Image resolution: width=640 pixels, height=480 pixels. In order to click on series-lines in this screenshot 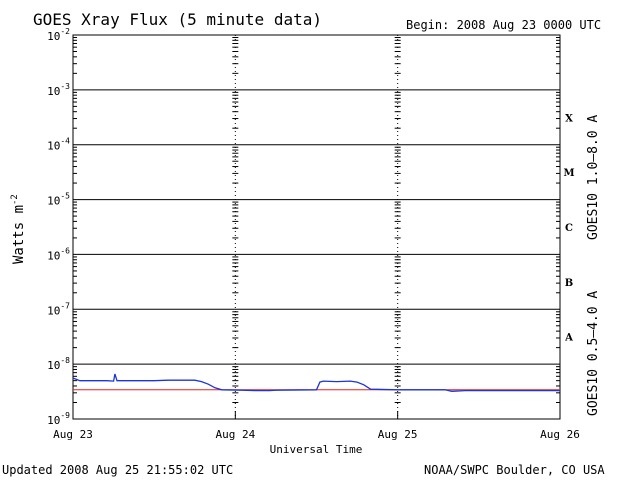, I will do `click(316, 382)`.